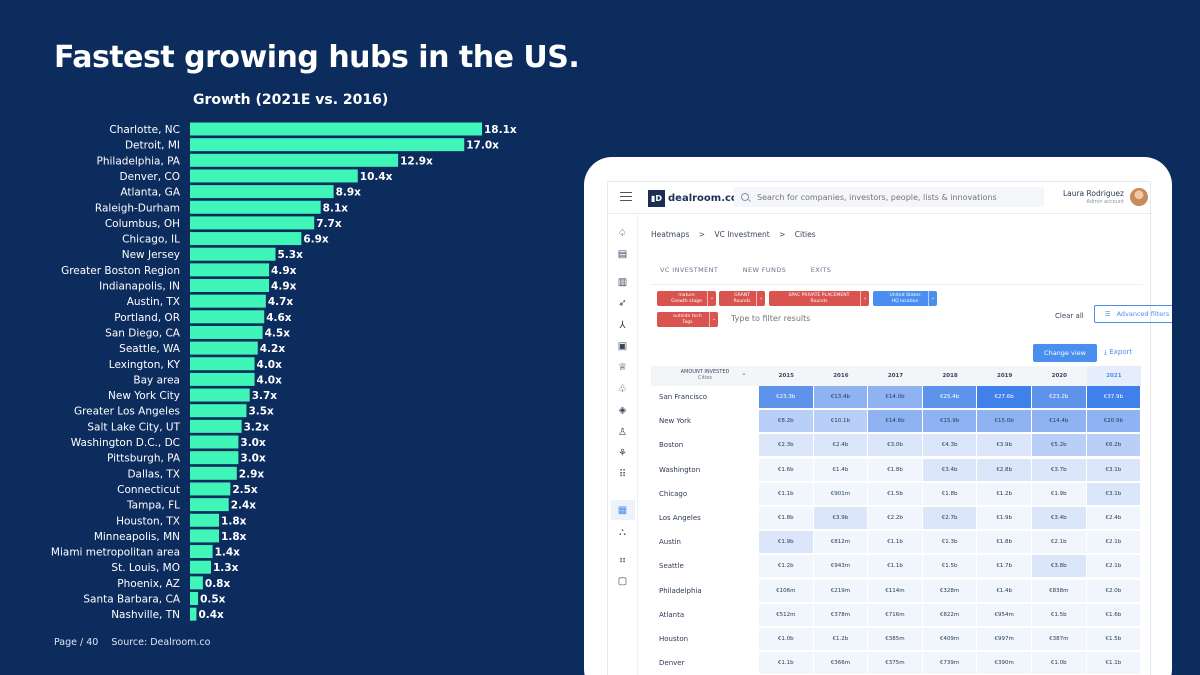 The height and width of the screenshot is (675, 1200). What do you see at coordinates (1004, 470) in the screenshot?
I see `heatmap-cell: €2.8b` at bounding box center [1004, 470].